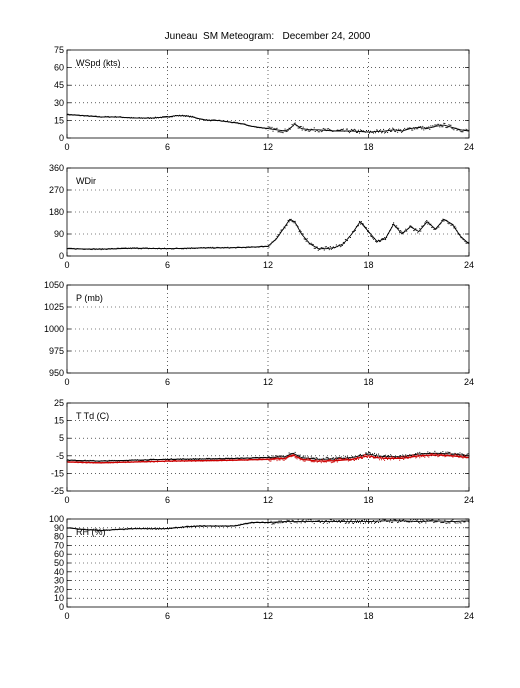 The height and width of the screenshot is (688, 520). Describe the element at coordinates (86, 181) in the screenshot. I see `panel-label: WDir` at that location.